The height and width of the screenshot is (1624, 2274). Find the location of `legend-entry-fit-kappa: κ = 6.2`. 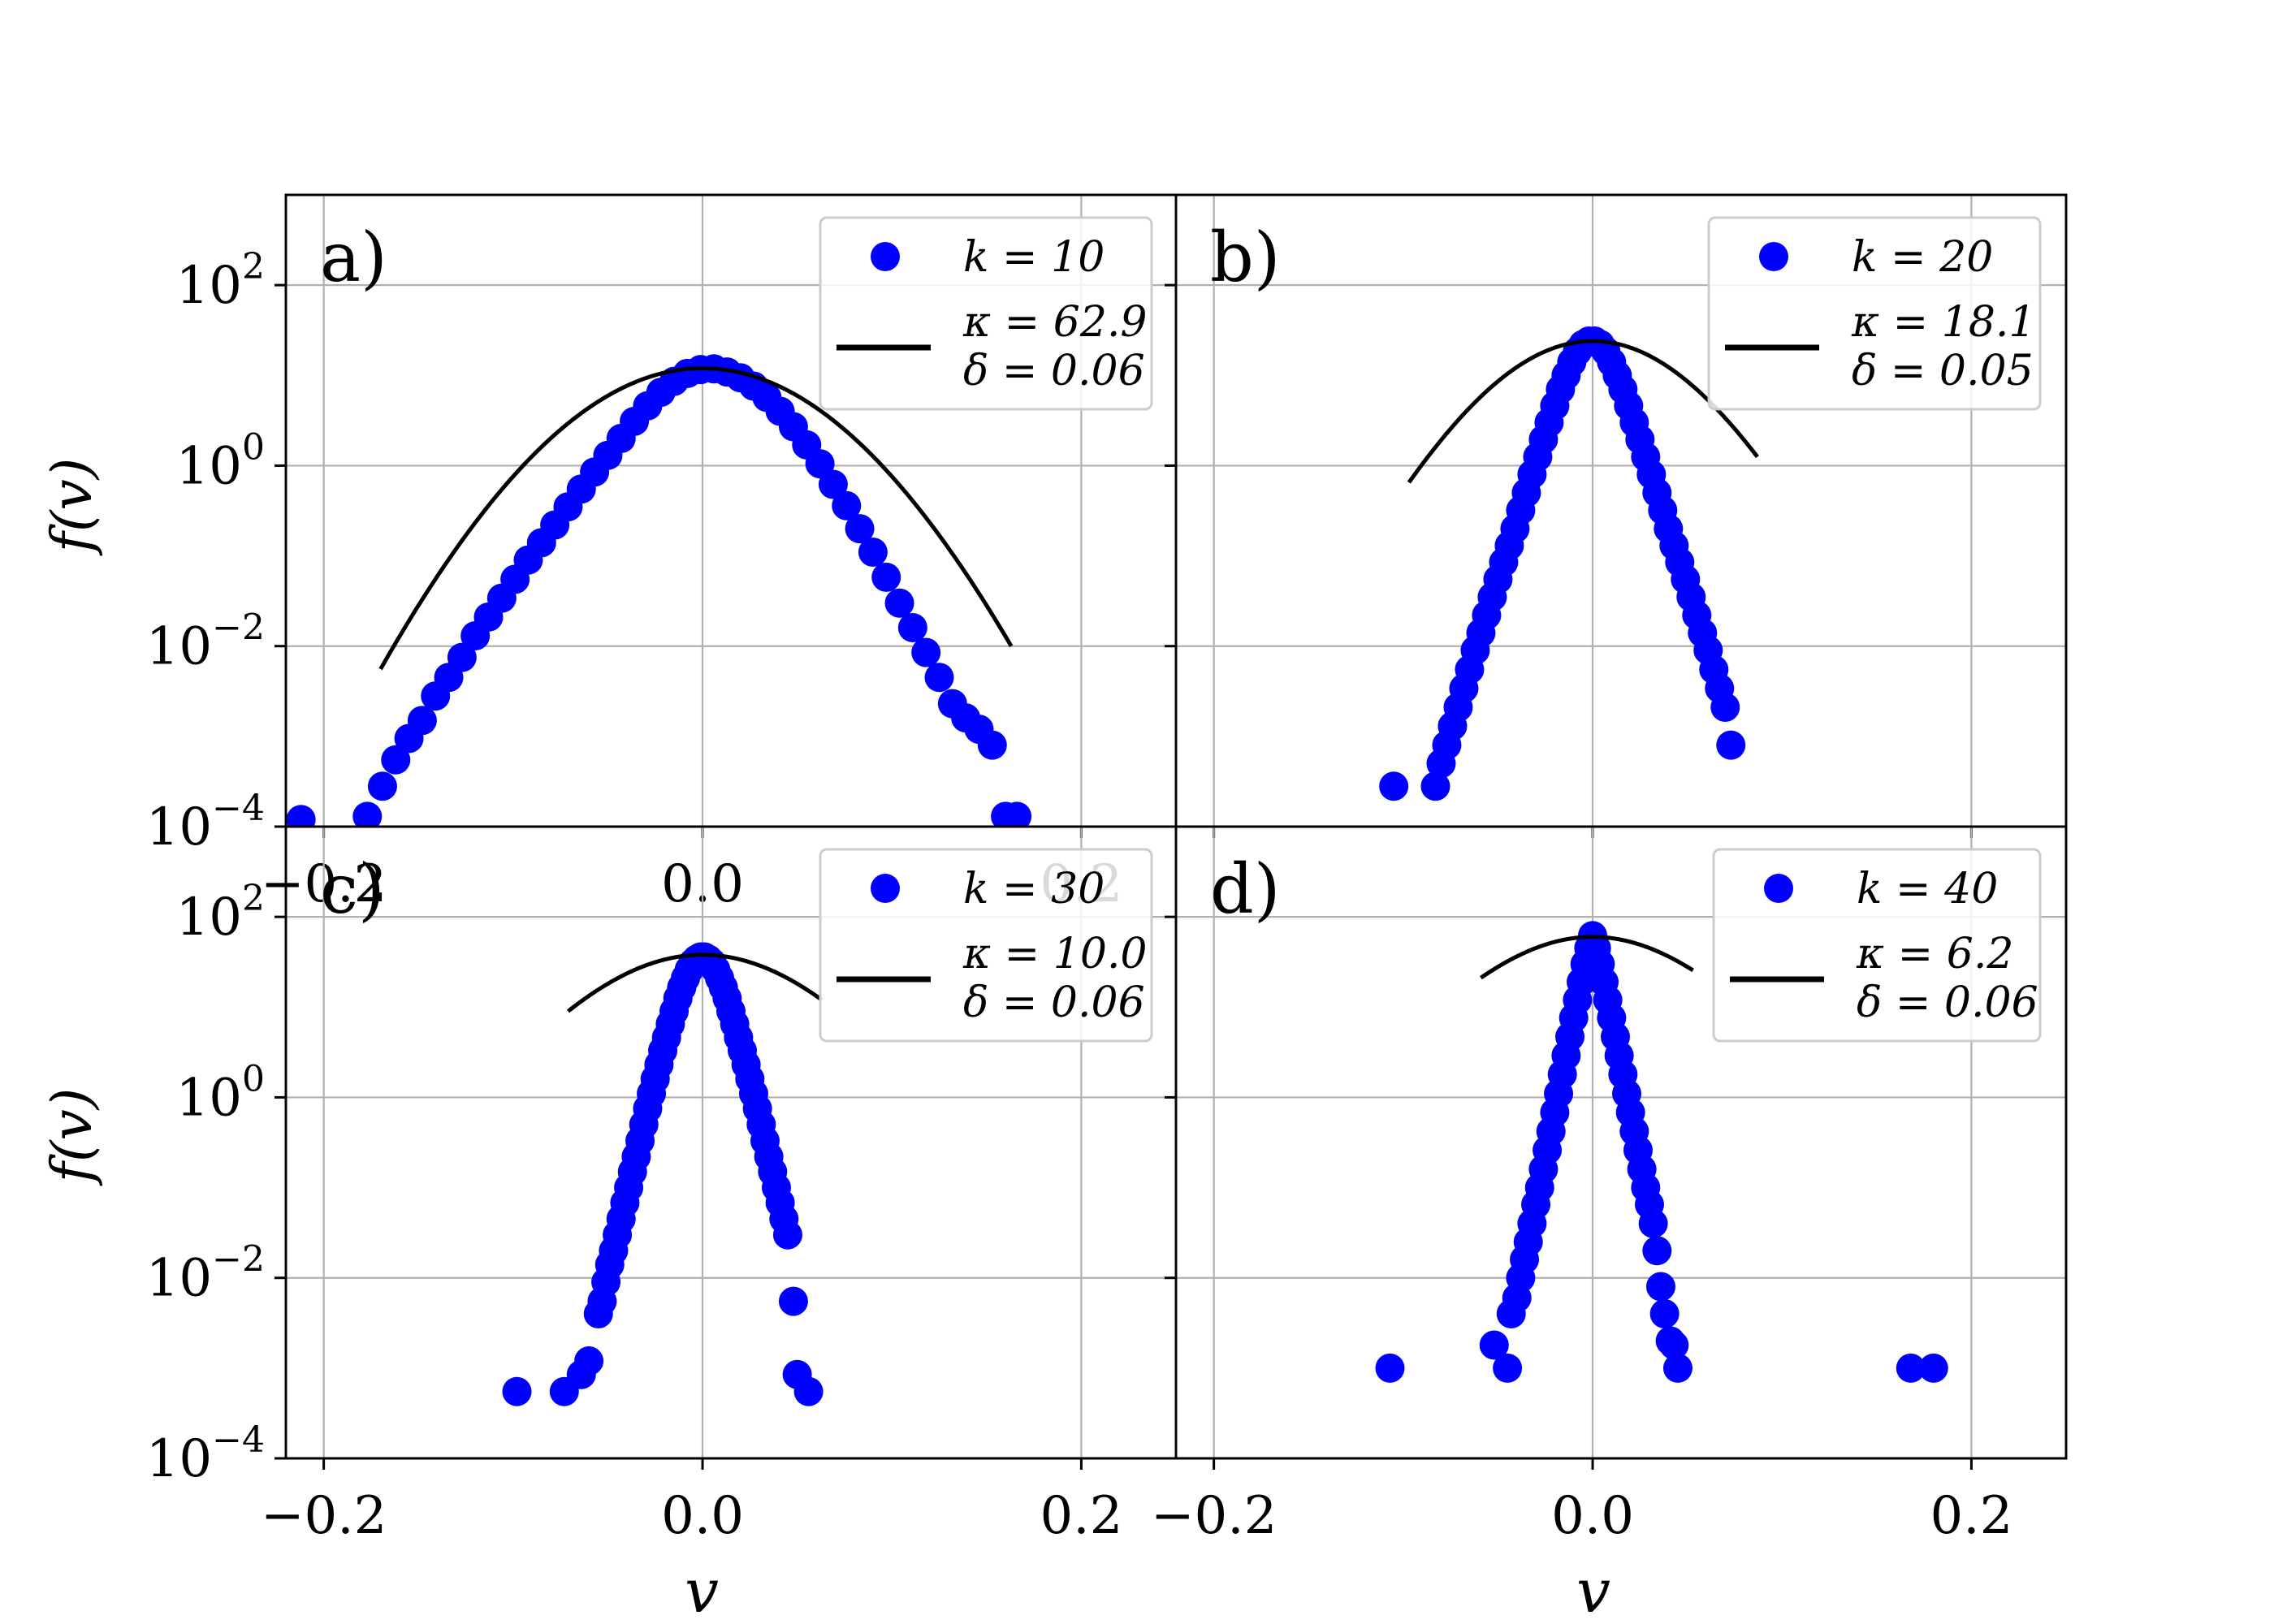

legend-entry-fit-kappa: κ = 6.2 is located at coordinates (1935, 954).